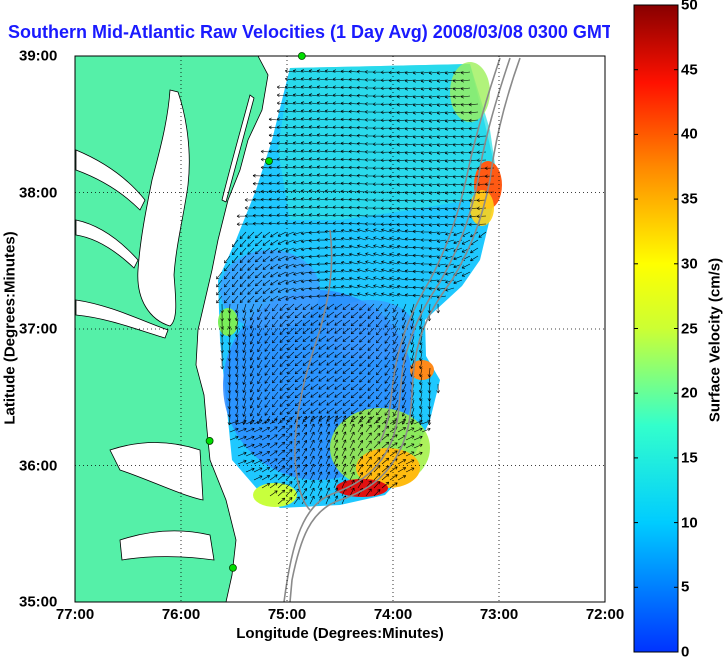 This screenshot has height=661, width=724. What do you see at coordinates (622, 32) in the screenshot?
I see `title-overlap` at bounding box center [622, 32].